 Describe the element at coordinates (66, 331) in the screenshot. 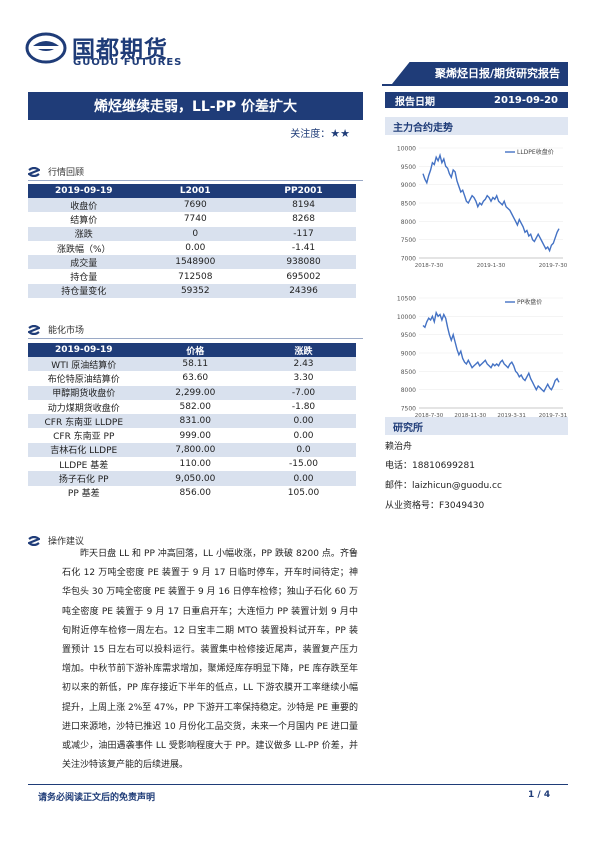

I see `section-title: 能化市场` at that location.